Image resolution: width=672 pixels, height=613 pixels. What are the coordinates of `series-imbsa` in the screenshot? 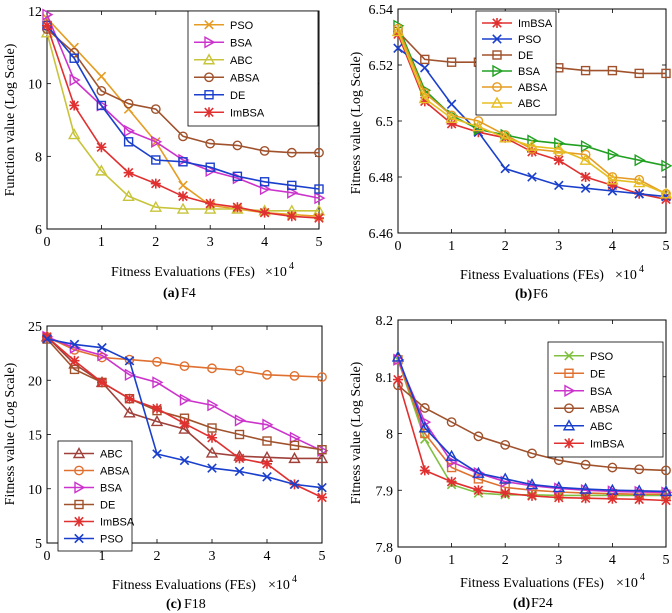 It's located at (184, 417).